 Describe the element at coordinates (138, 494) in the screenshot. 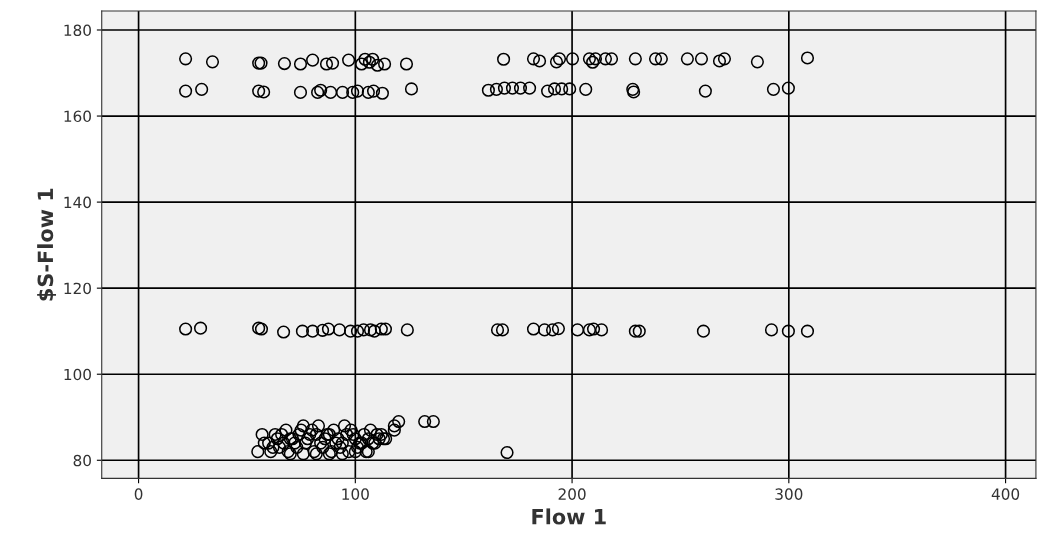

I see `x-tick-label: 0` at that location.